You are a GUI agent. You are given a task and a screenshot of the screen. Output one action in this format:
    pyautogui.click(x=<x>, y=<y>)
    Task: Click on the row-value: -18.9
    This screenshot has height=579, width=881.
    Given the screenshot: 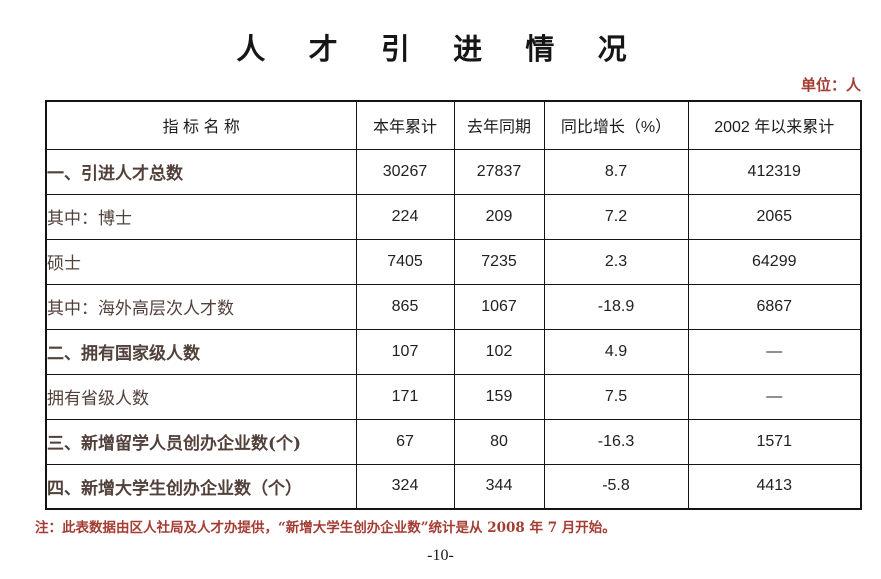 What is the action you would take?
    pyautogui.click(x=616, y=306)
    